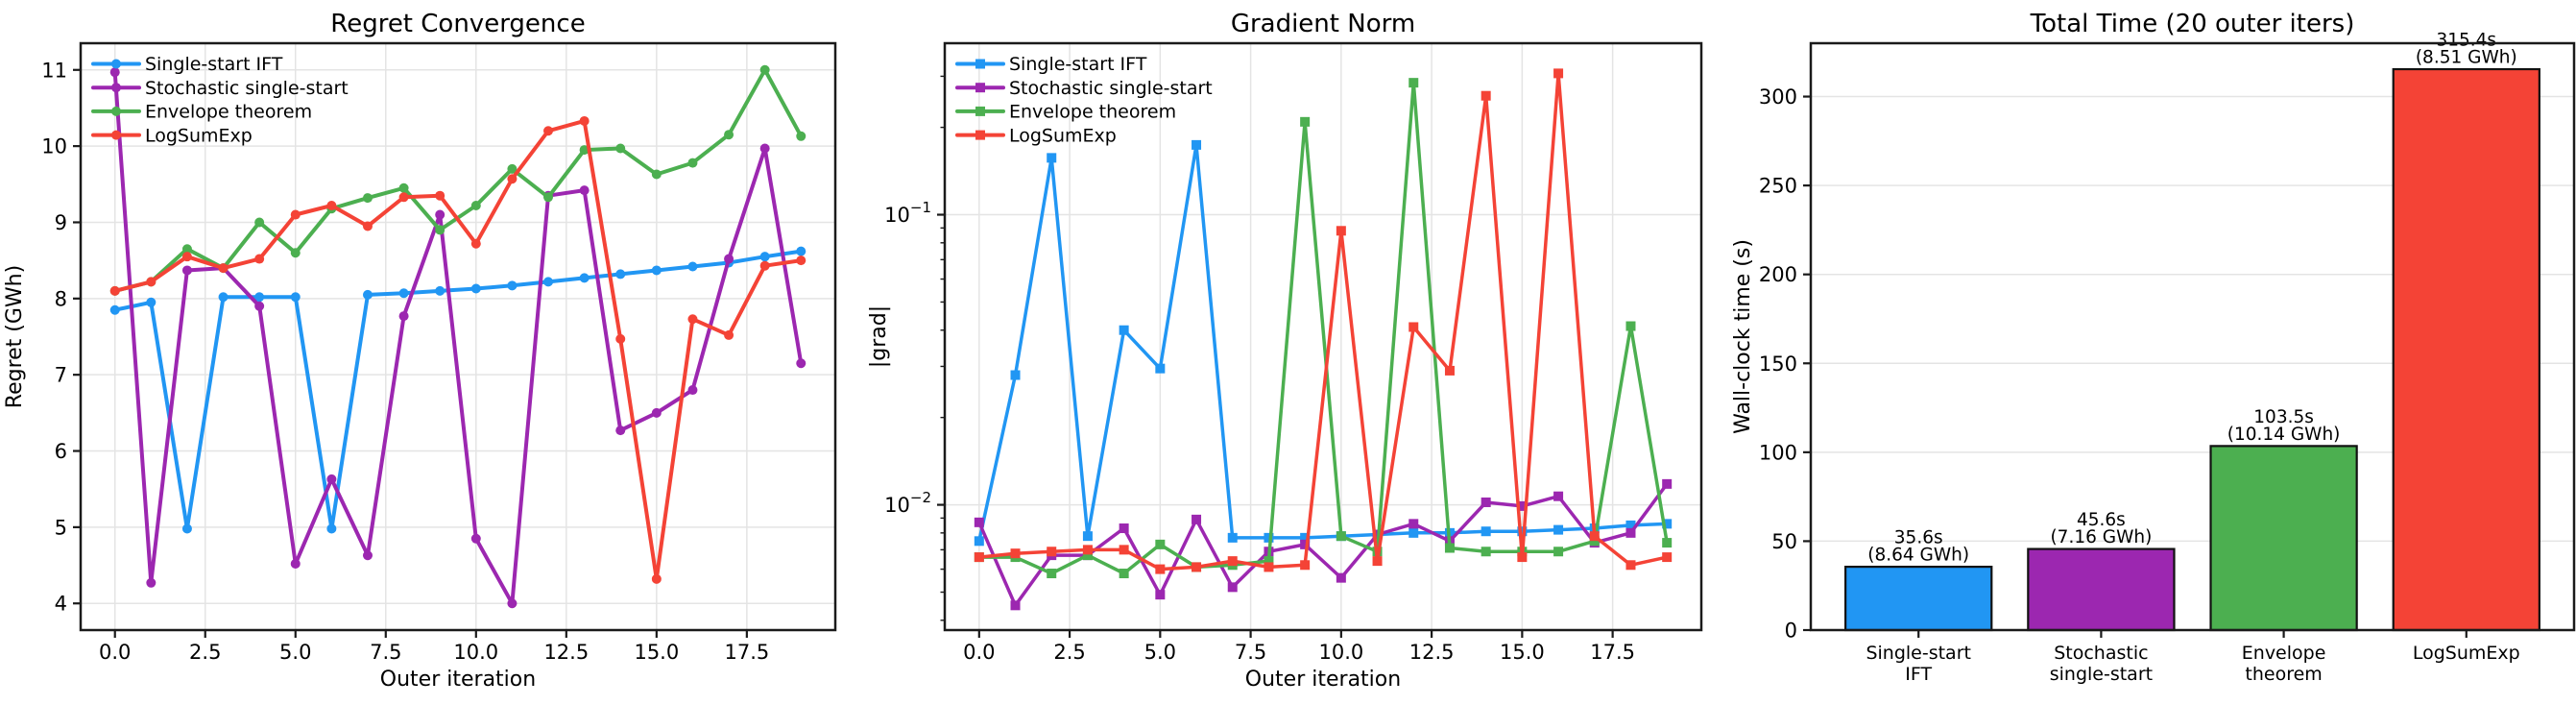 This screenshot has width=2576, height=705. I want to click on legend-label: Stochastic single-start, so click(247, 88).